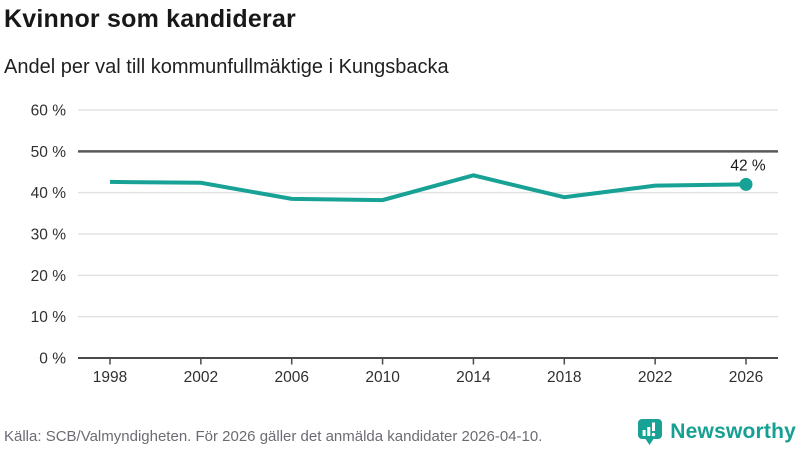 This screenshot has height=450, width=800. I want to click on newsworthy-wordmark: Newsworthy, so click(733, 431).